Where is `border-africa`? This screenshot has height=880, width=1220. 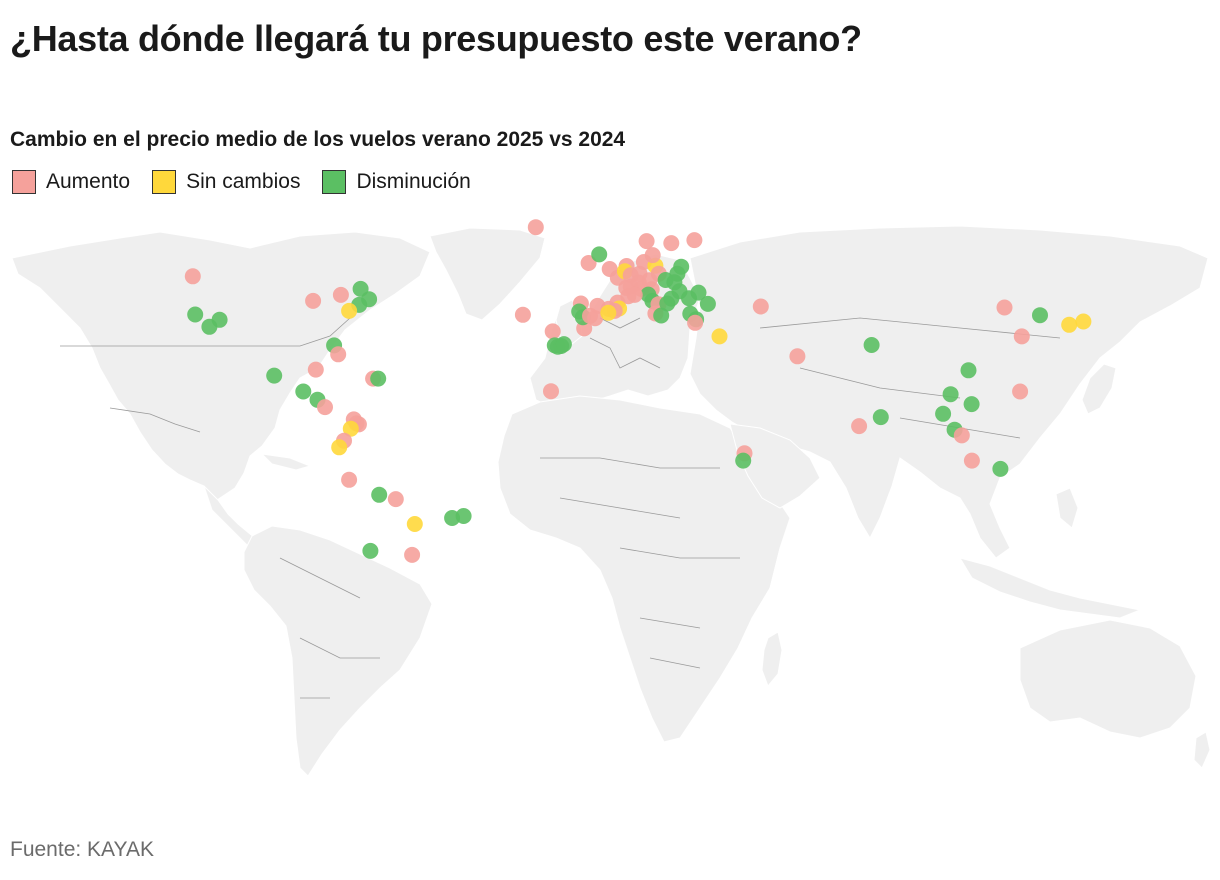
border-africa is located at coordinates (640, 563).